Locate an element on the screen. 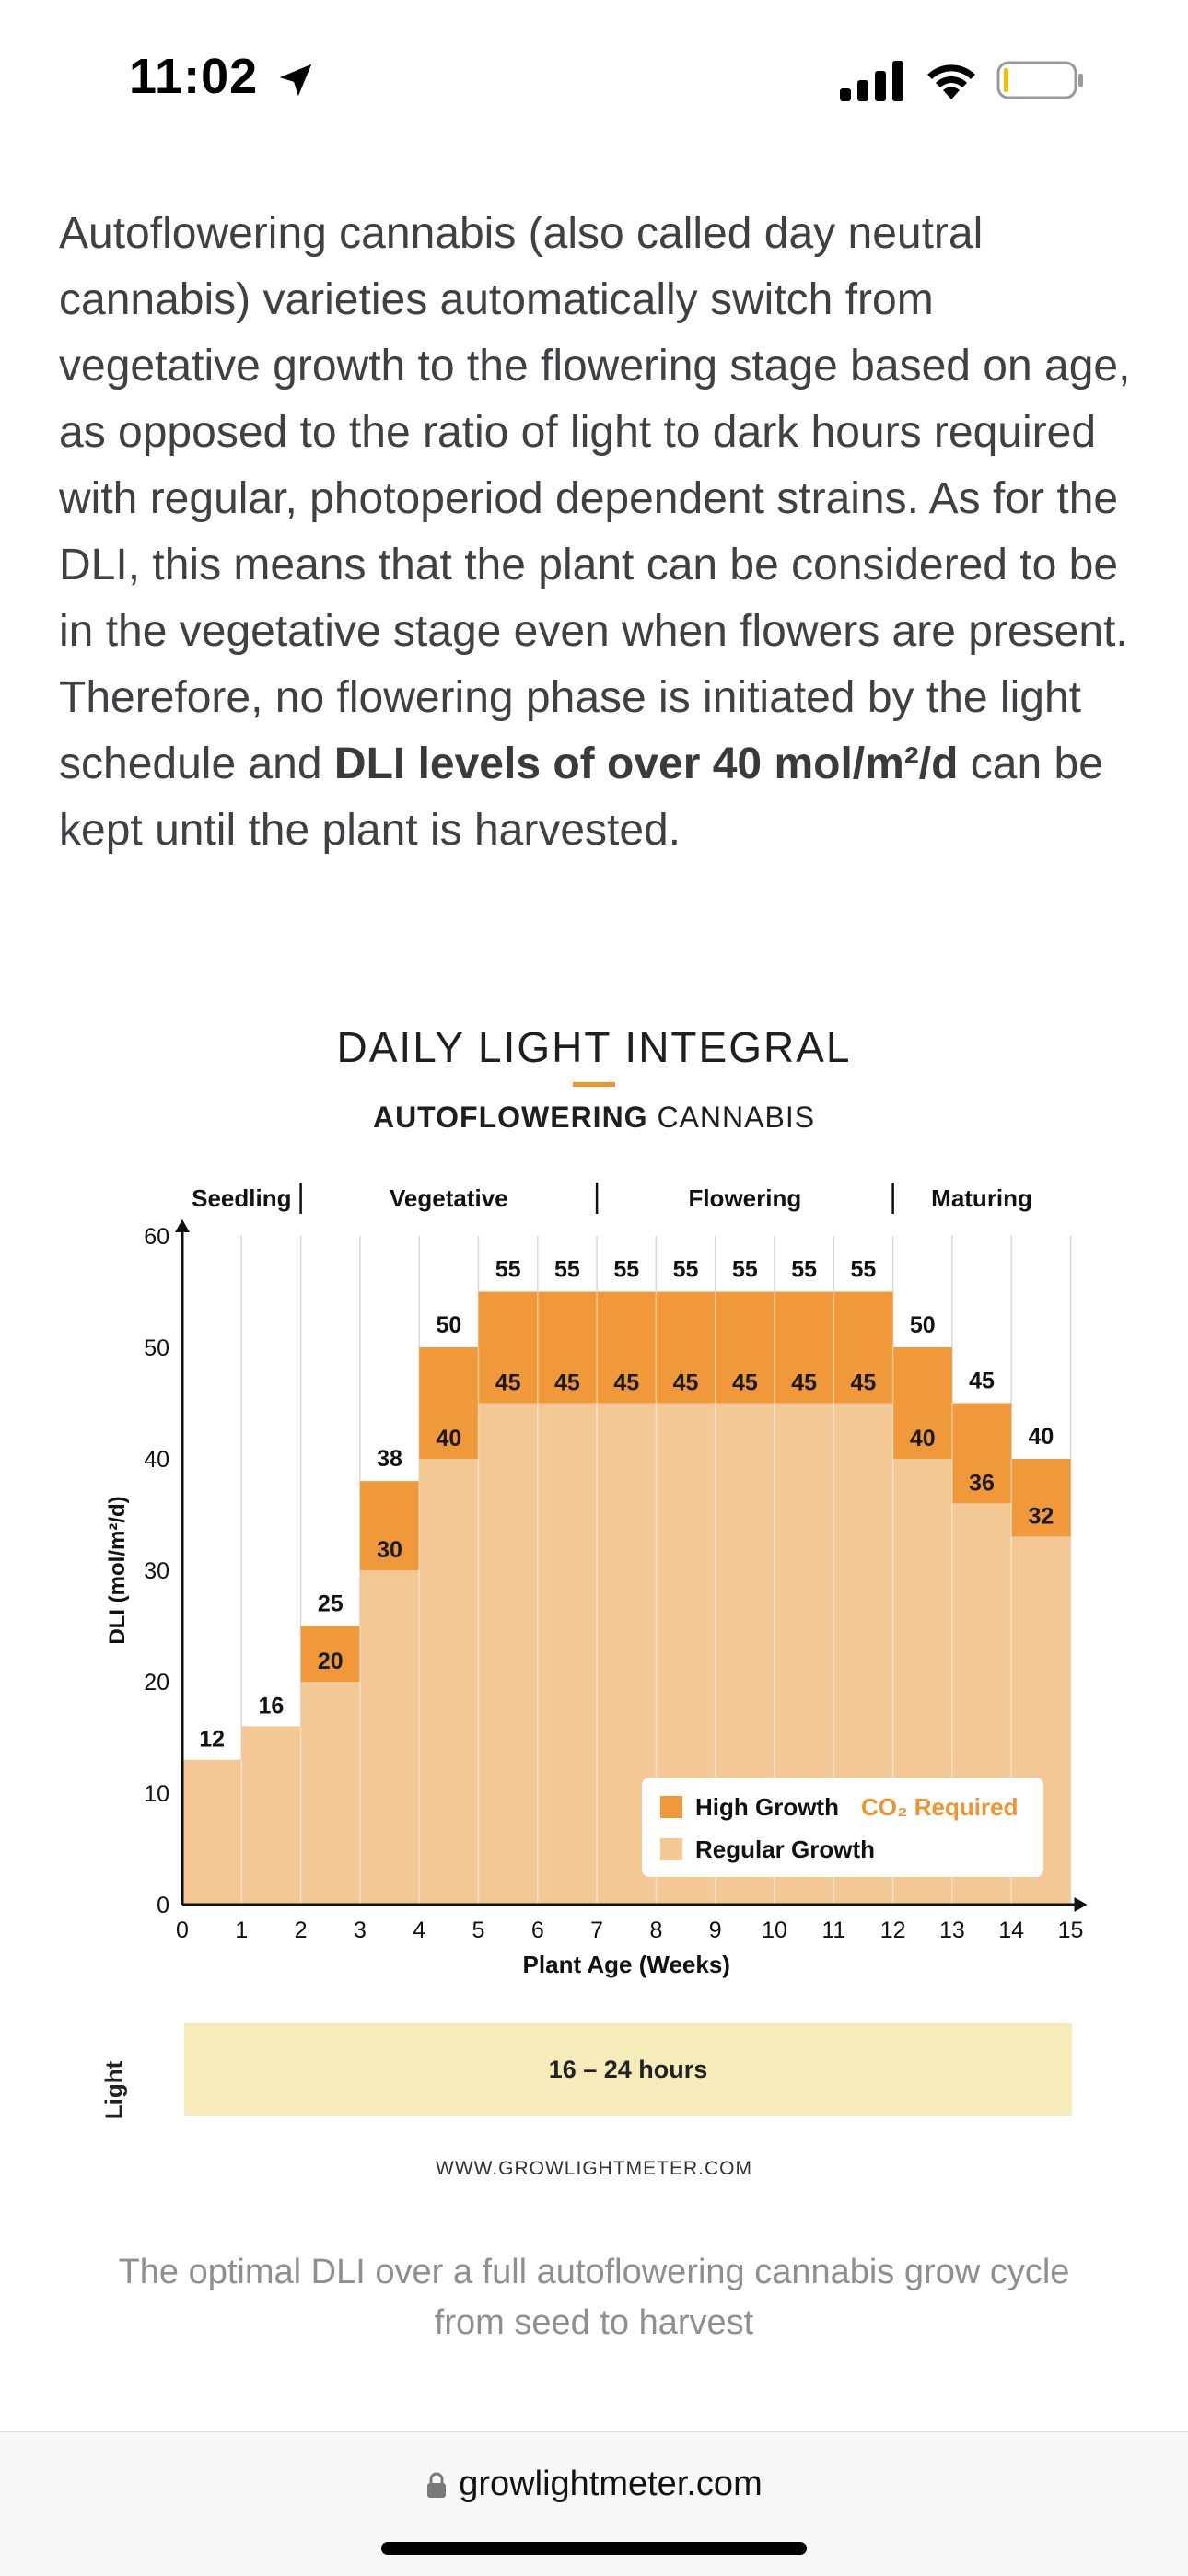 The height and width of the screenshot is (2576, 1188). y-tick-label: 0 is located at coordinates (163, 1905).